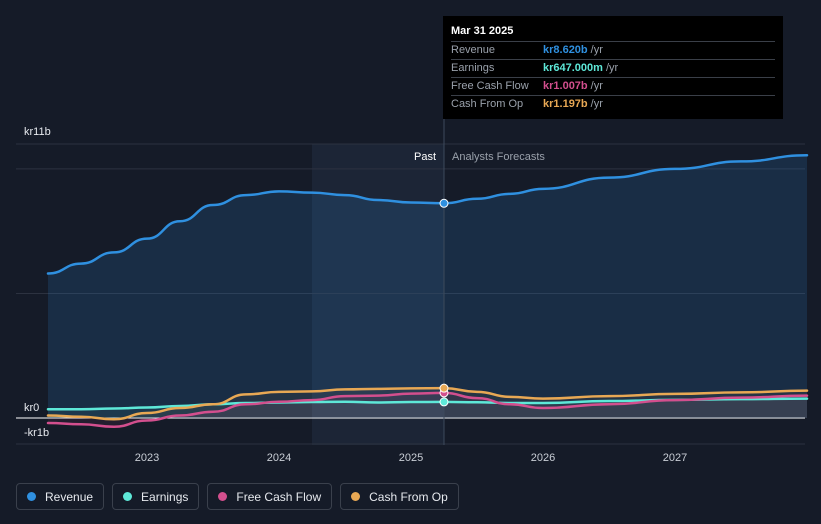  I want to click on legend-item-revenue: Revenue, so click(60, 496).